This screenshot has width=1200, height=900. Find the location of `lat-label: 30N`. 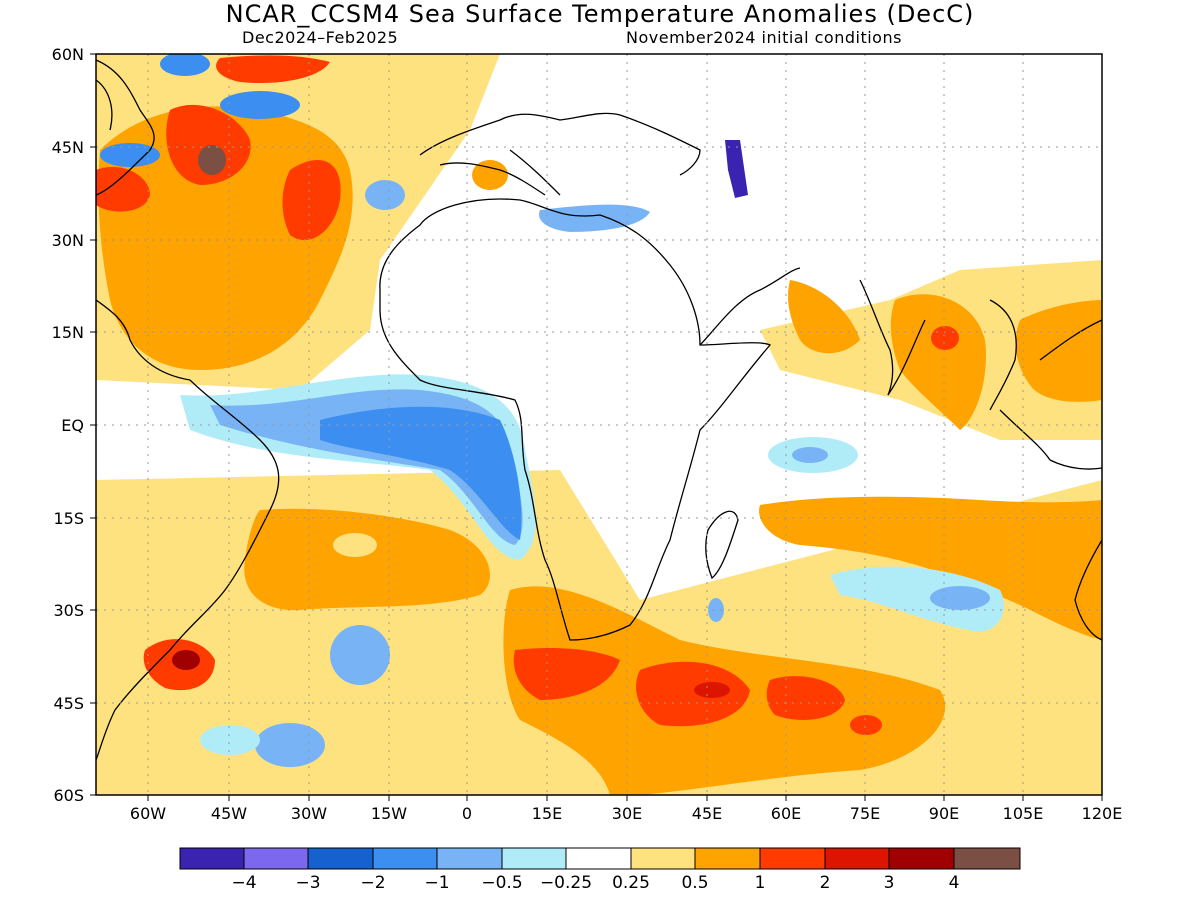

lat-label: 30N is located at coordinates (67, 240).